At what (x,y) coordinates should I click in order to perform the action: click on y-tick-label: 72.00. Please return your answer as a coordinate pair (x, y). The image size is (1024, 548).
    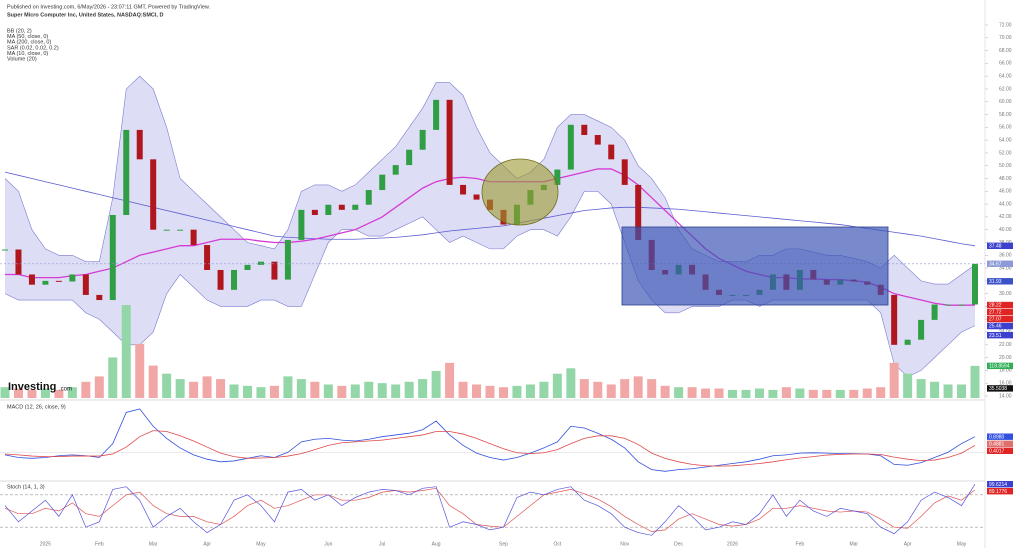
    Looking at the image, I should click on (1005, 25).